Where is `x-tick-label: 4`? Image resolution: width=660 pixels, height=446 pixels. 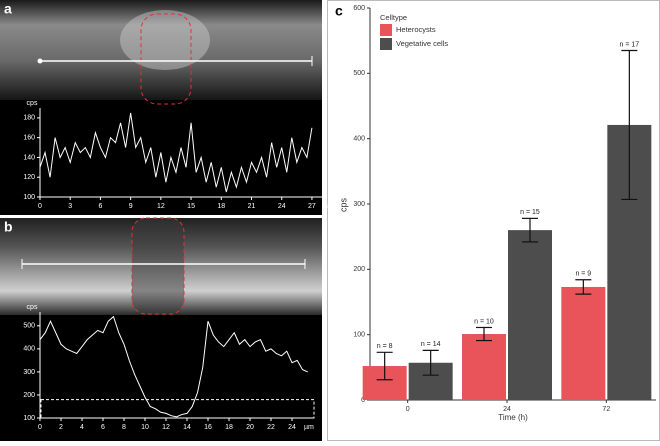
x-tick-label: 4 is located at coordinates (82, 427).